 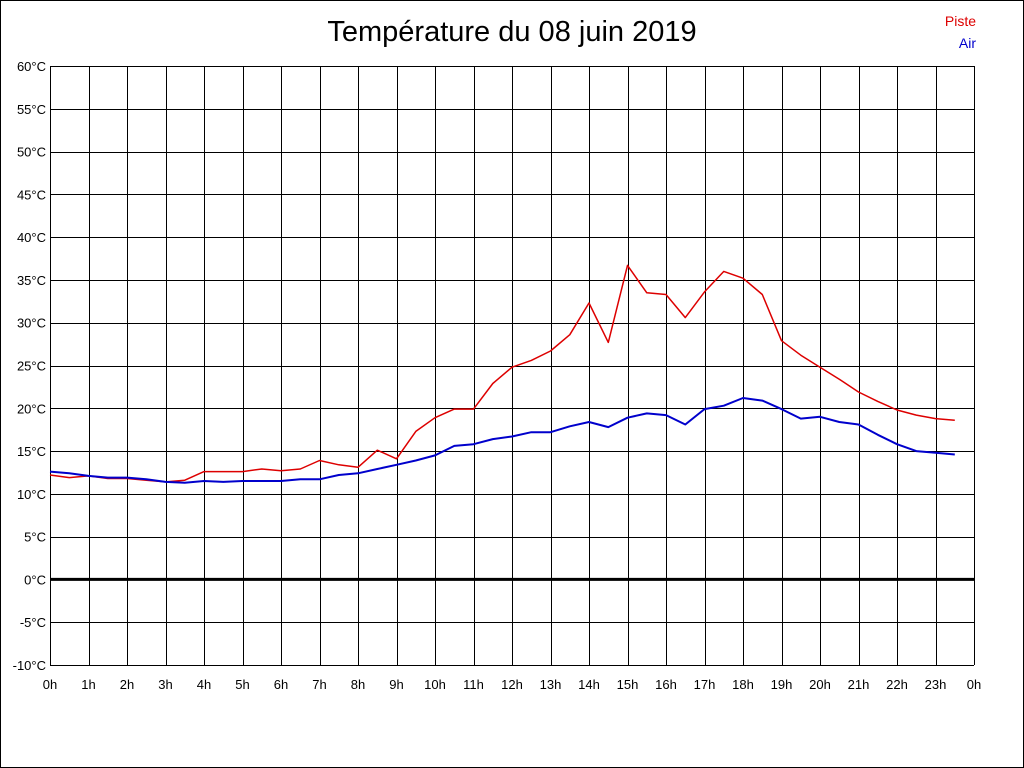 What do you see at coordinates (31, 408) in the screenshot?
I see `y-tick-label: 20°C` at bounding box center [31, 408].